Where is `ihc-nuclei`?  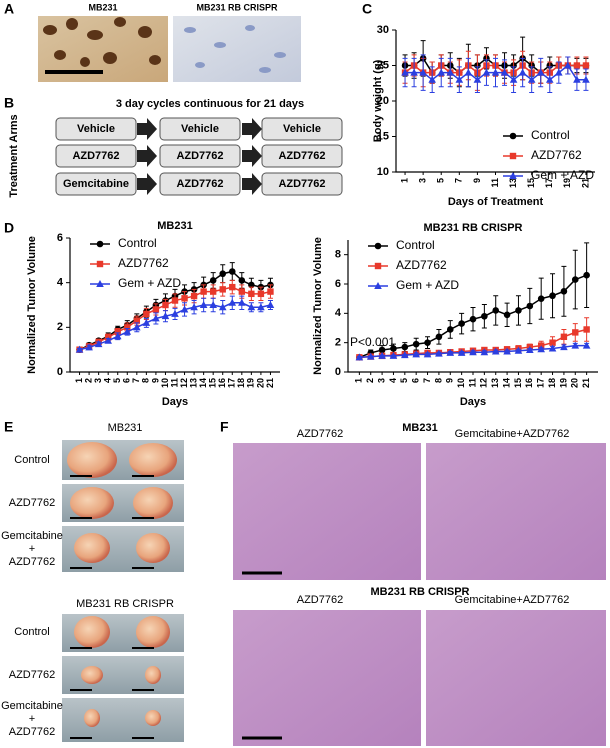 ihc-nuclei is located at coordinates (102, 42).